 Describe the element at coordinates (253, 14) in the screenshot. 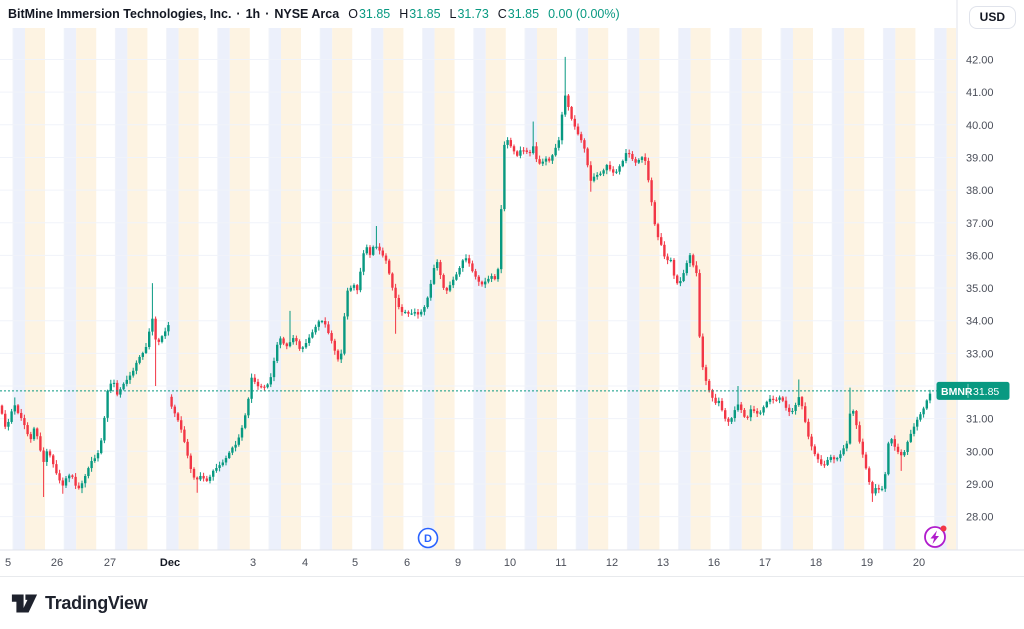

I see `timeframe-label: 1h` at that location.